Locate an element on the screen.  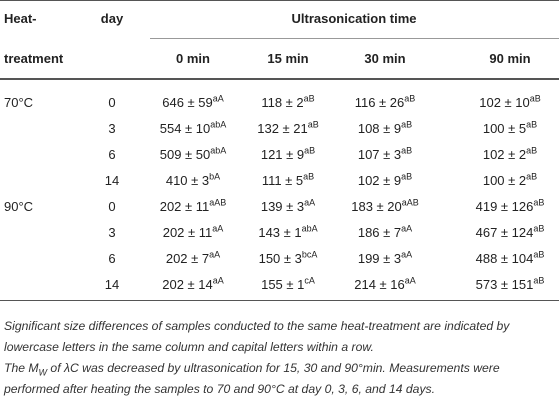
value-text: 102 ± 10 is located at coordinates (504, 102).